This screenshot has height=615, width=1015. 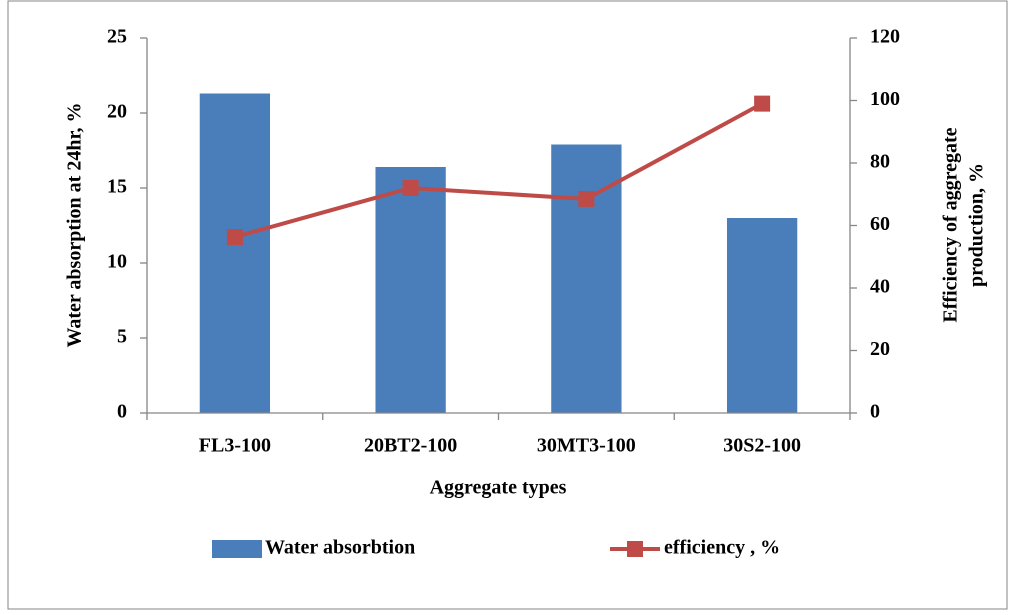 I want to click on y2-tick-label: 100, so click(x=885, y=99).